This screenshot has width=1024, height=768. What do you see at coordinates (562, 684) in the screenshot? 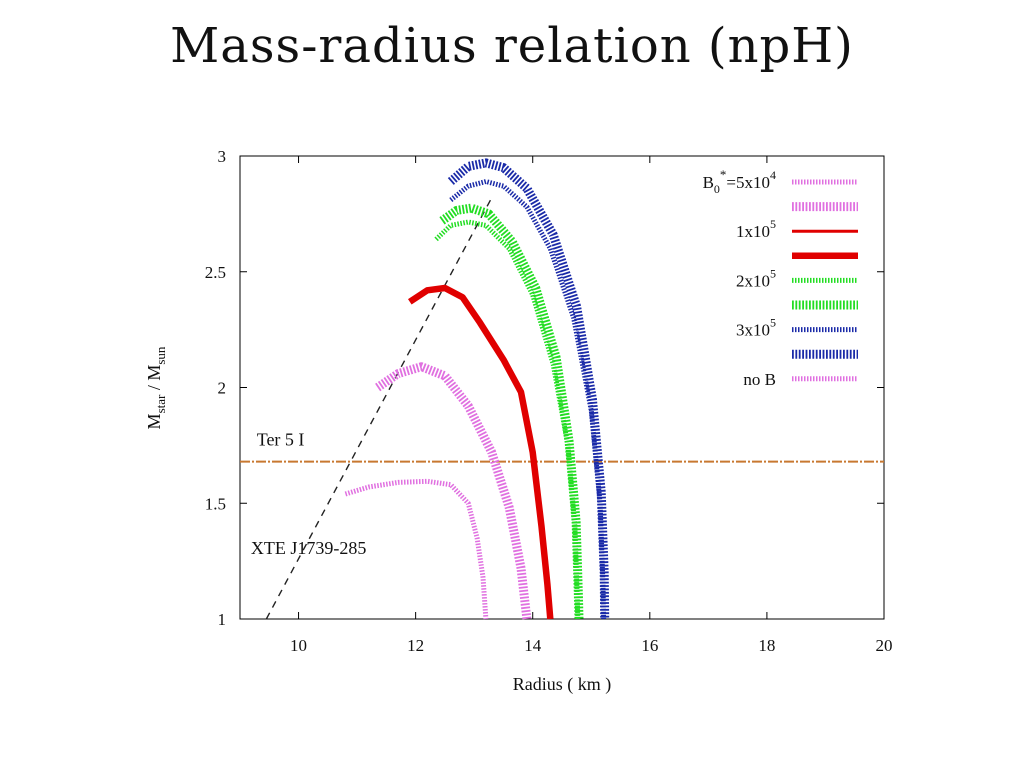
I see `x-axis-label: Radius ( km )` at bounding box center [562, 684].